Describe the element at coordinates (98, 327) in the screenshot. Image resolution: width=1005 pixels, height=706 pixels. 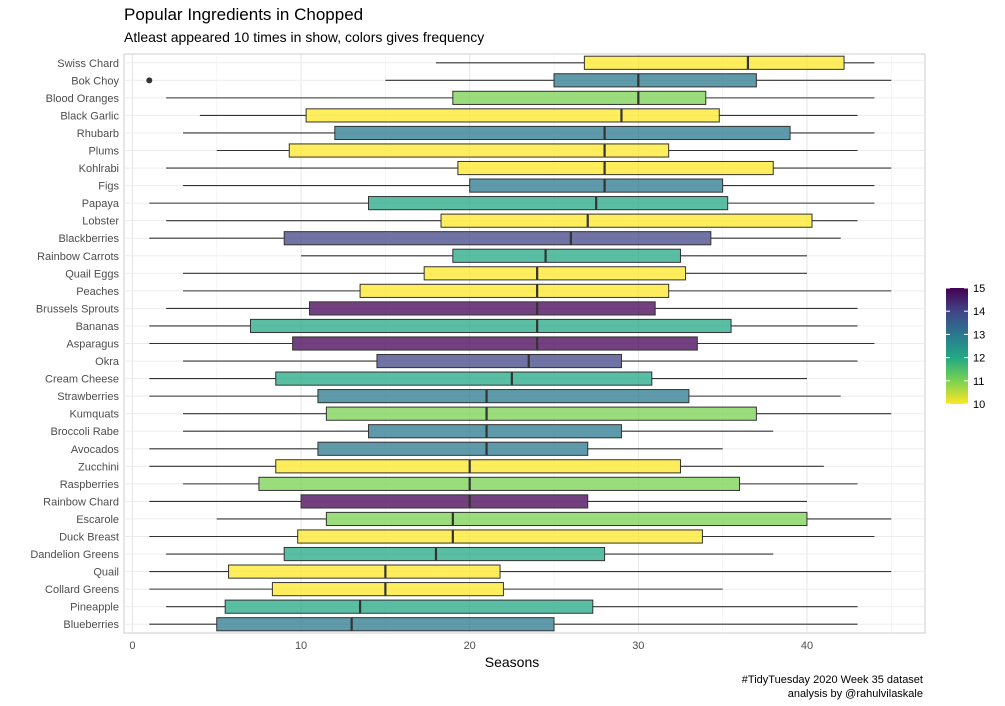
I see `y-tick-label: Bananas` at that location.